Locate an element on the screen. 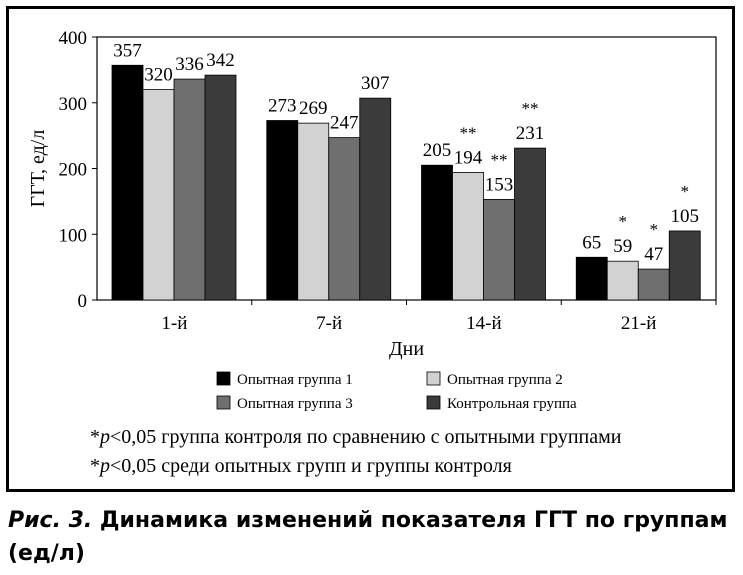  bar-value-label: 342 is located at coordinates (220, 60).